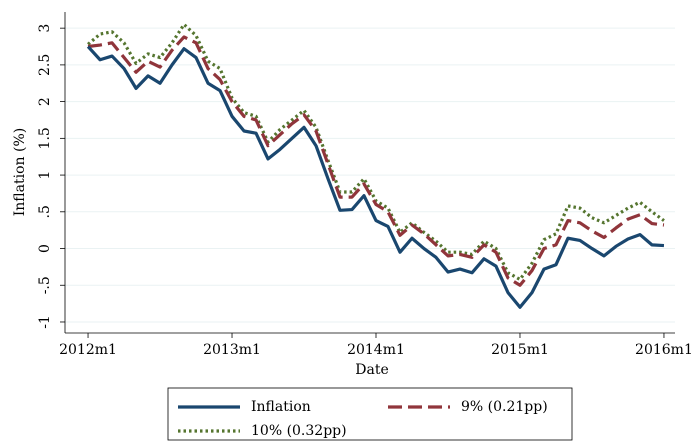 The width and height of the screenshot is (693, 441). What do you see at coordinates (504, 407) in the screenshot?
I see `legend-label: 9% (0.21pp)` at bounding box center [504, 407].